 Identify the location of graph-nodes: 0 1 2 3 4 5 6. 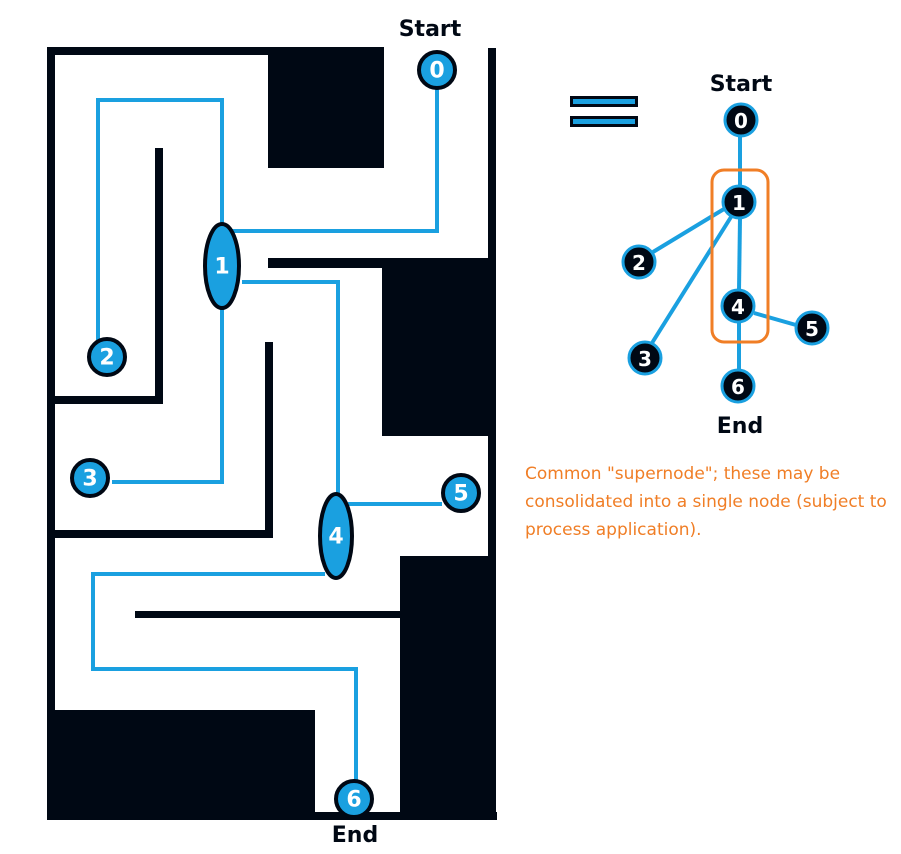
(725, 253).